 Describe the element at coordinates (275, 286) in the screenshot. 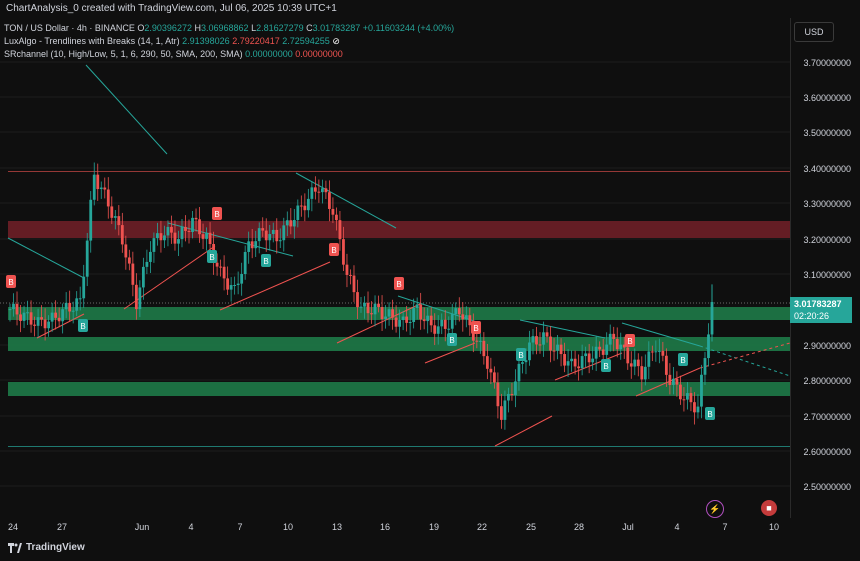

I see `trendline-up` at that location.